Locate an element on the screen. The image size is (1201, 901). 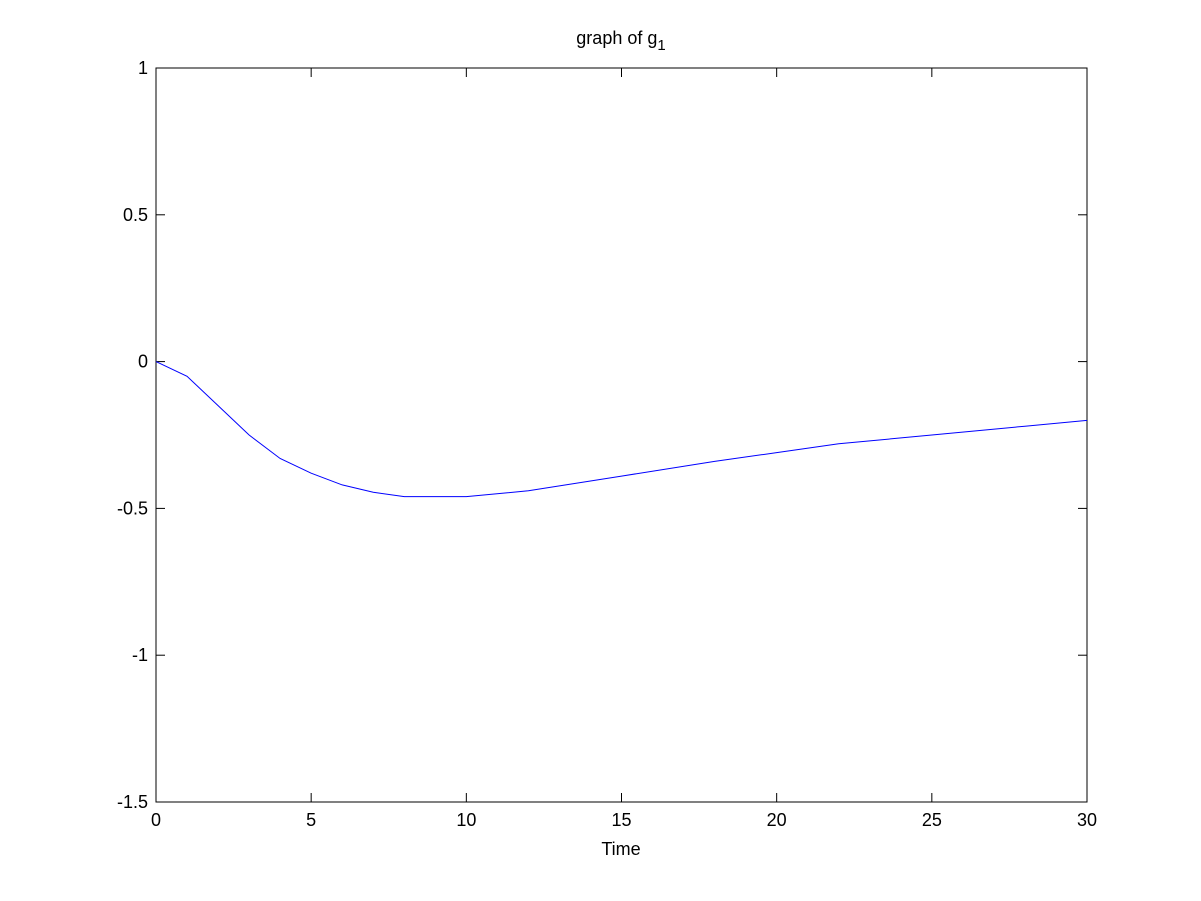
x-tick-label: 5 is located at coordinates (311, 820).